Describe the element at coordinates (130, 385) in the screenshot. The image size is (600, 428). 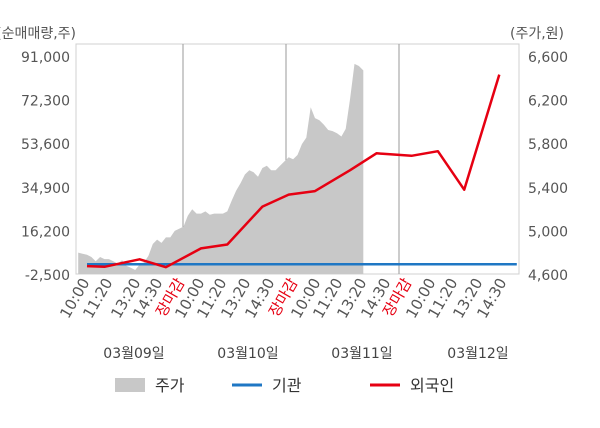
I see `legend-swatch-price` at that location.